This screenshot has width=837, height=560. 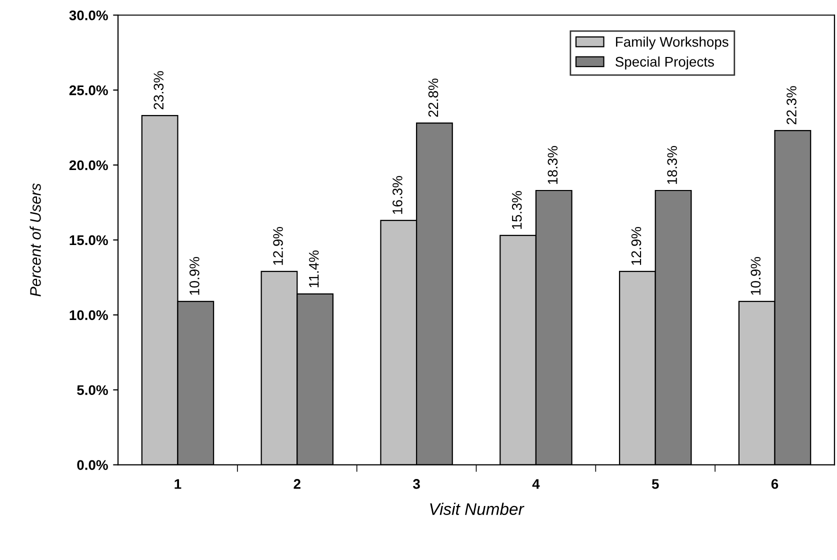 I want to click on legend-label: Family Workshops, so click(x=672, y=43).